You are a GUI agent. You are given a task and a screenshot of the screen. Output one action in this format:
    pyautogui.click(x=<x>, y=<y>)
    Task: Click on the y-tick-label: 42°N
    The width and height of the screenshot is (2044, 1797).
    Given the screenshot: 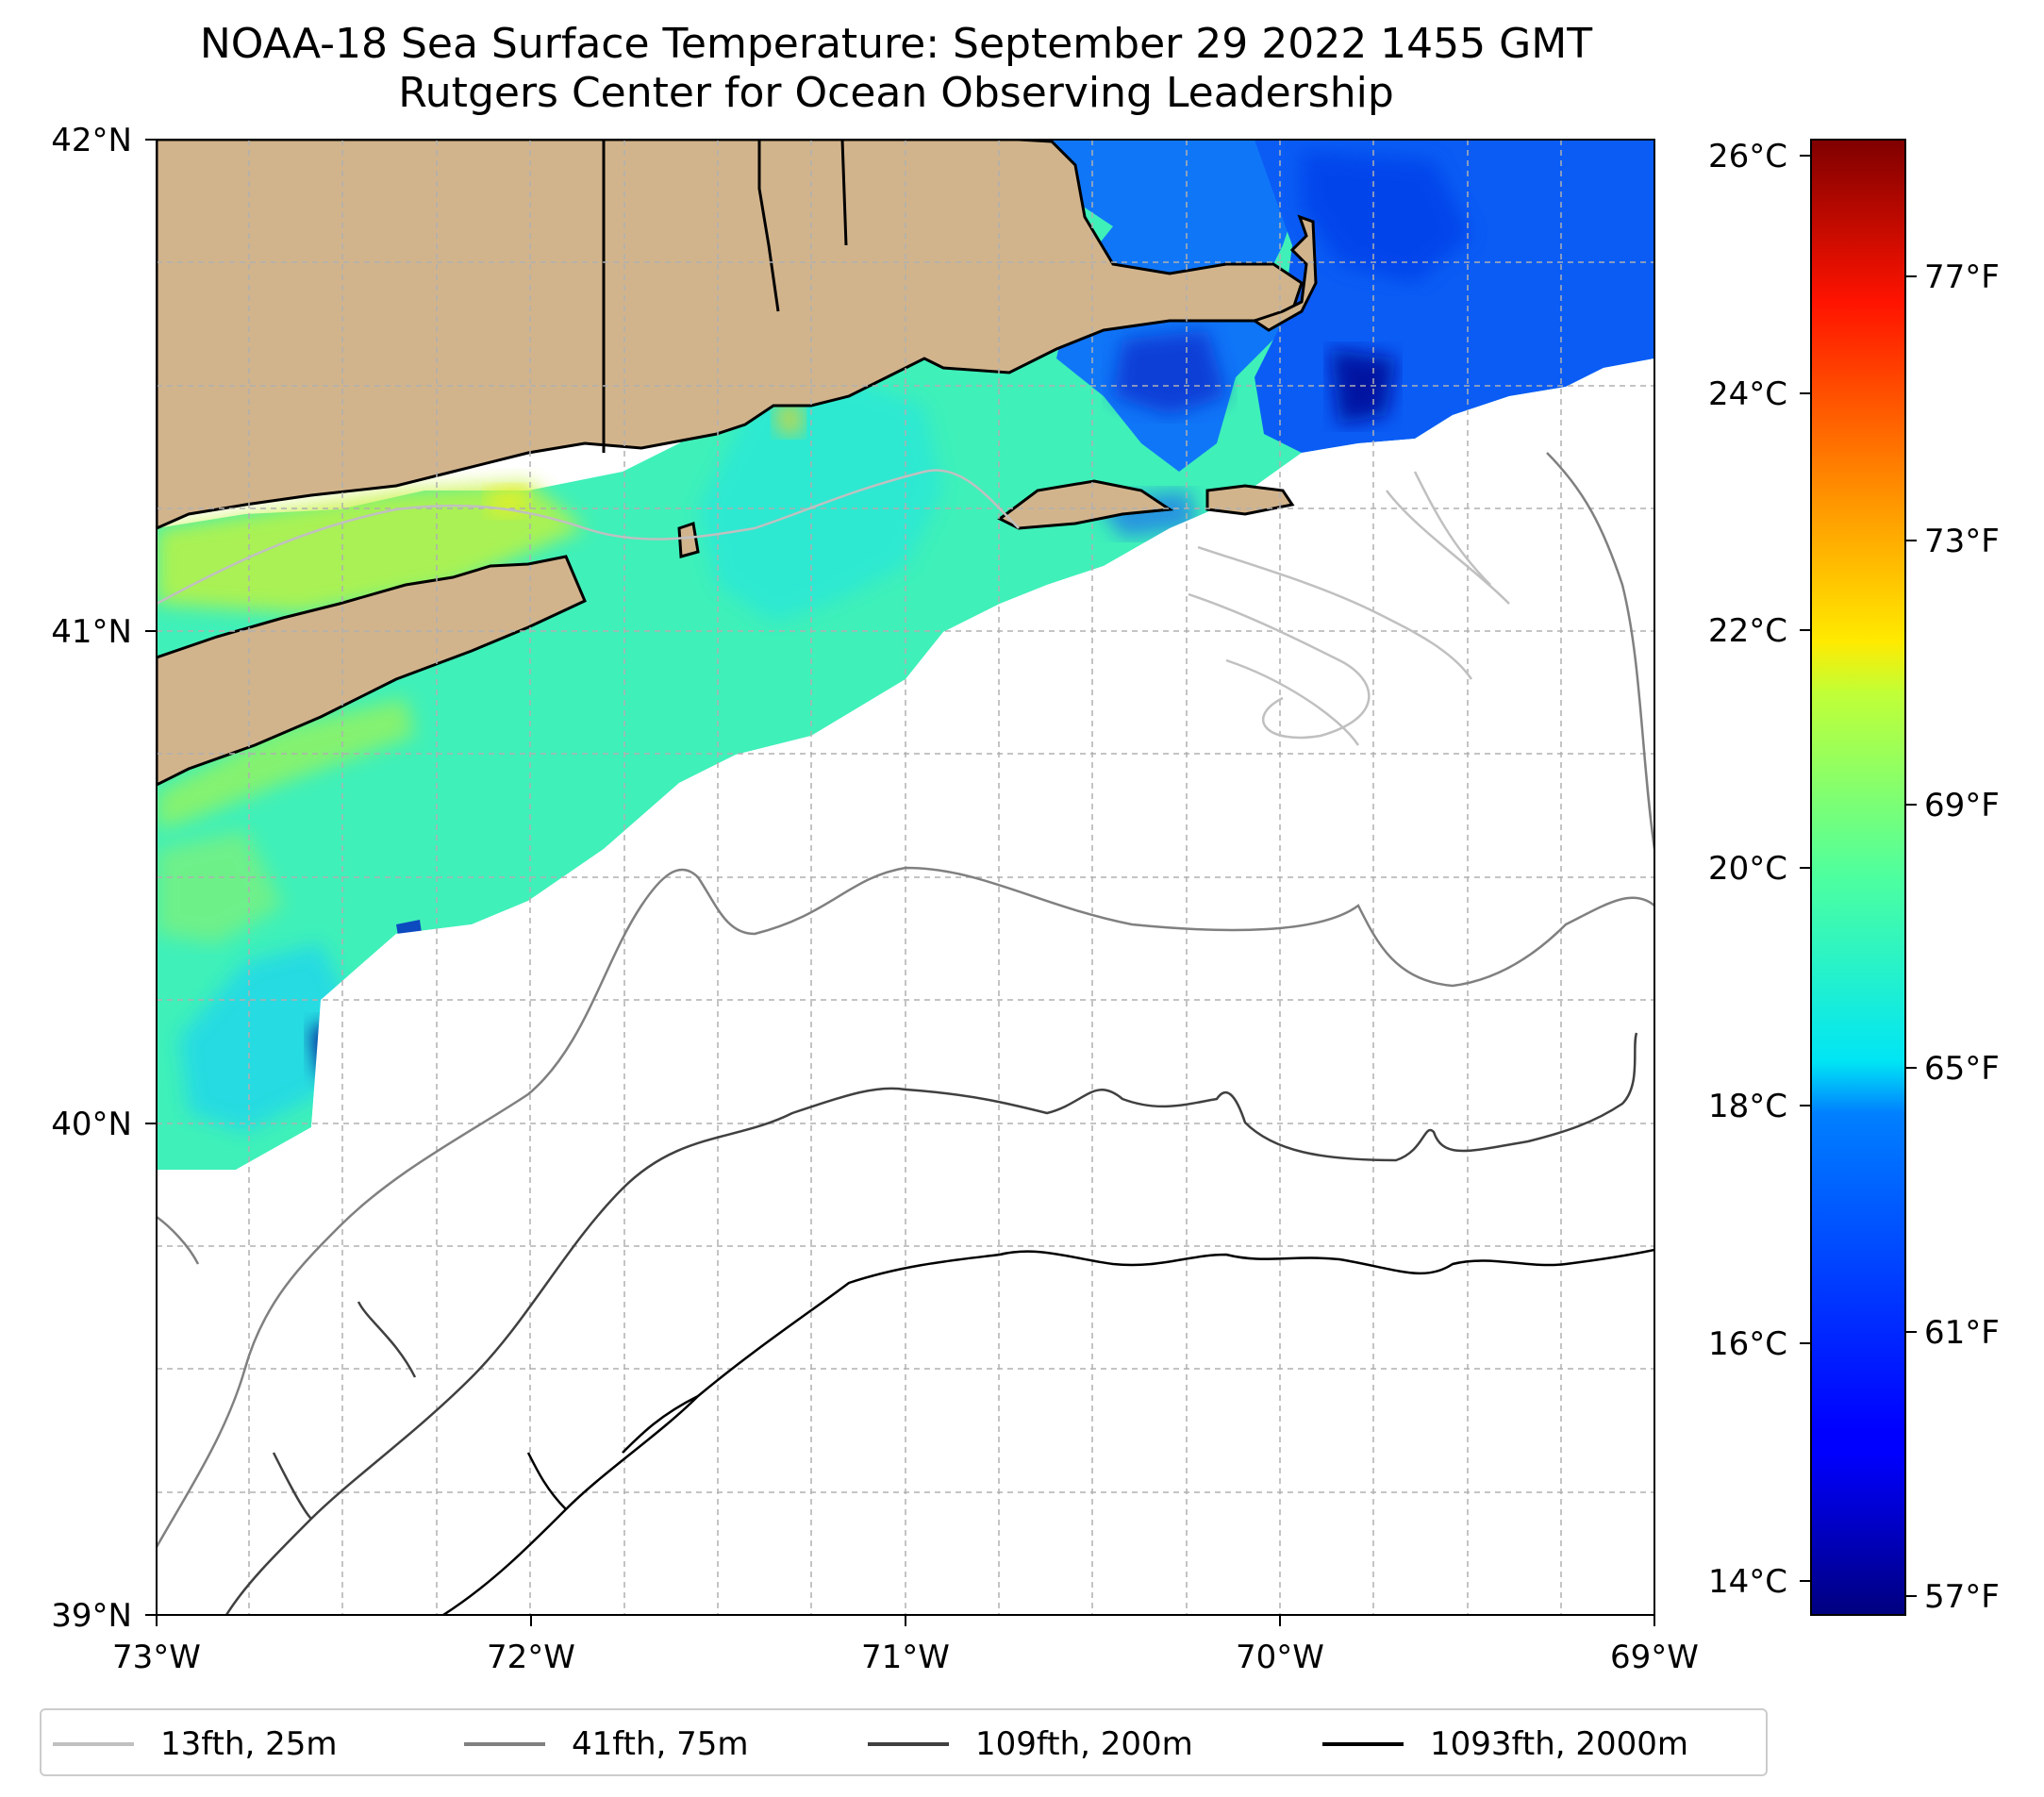 What is the action you would take?
    pyautogui.click(x=92, y=140)
    